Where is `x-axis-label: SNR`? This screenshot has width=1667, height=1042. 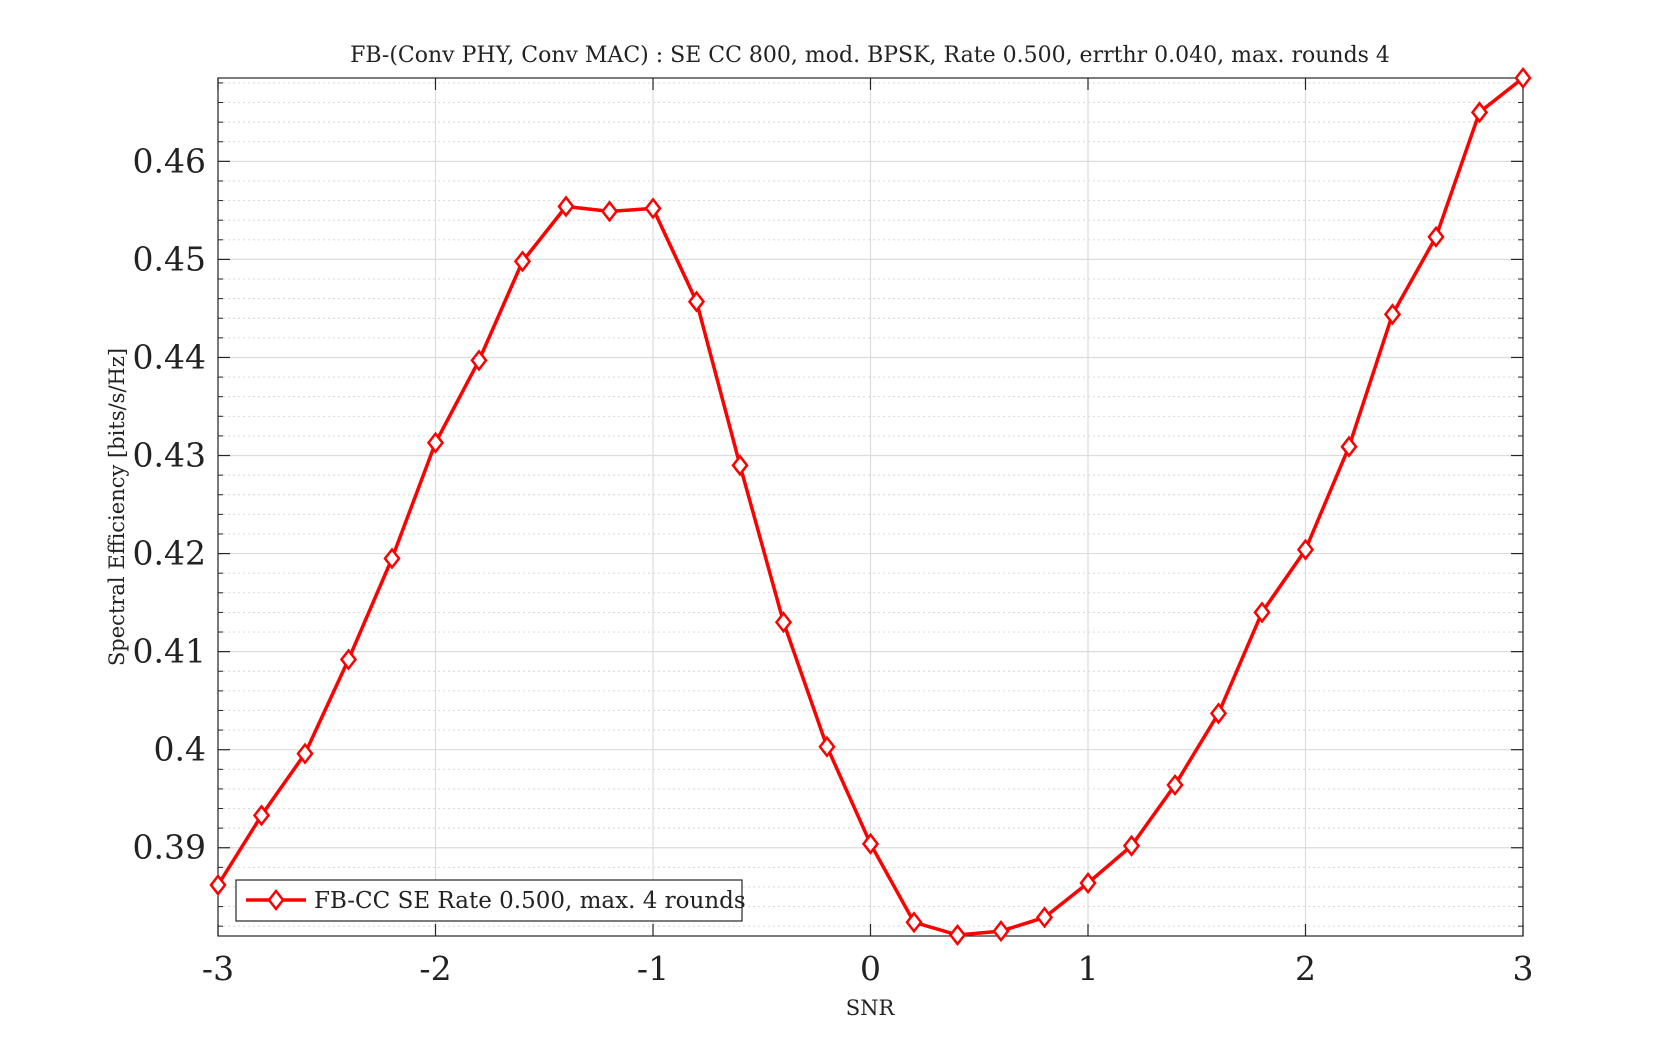
x-axis-label: SNR is located at coordinates (871, 1008).